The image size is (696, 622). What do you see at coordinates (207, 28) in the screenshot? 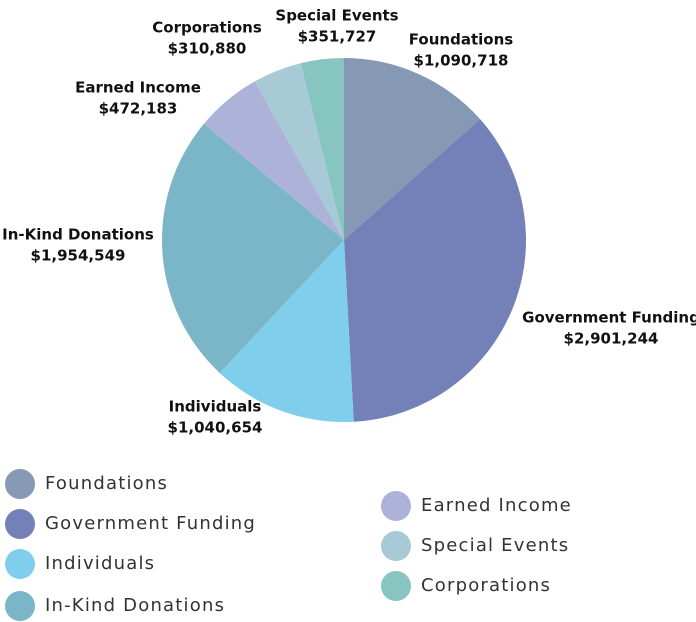
I see `slice-label: Corporations` at bounding box center [207, 28].